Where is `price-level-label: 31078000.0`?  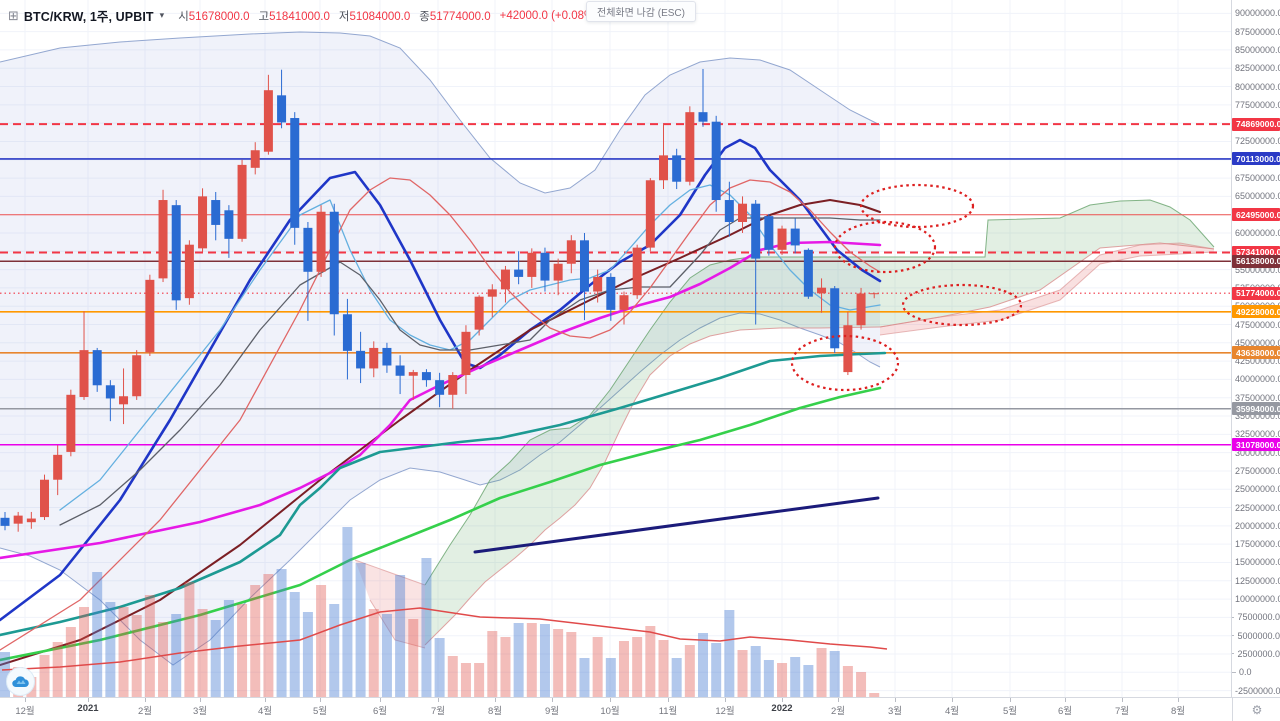 price-level-label: 31078000.0 is located at coordinates (1256, 445).